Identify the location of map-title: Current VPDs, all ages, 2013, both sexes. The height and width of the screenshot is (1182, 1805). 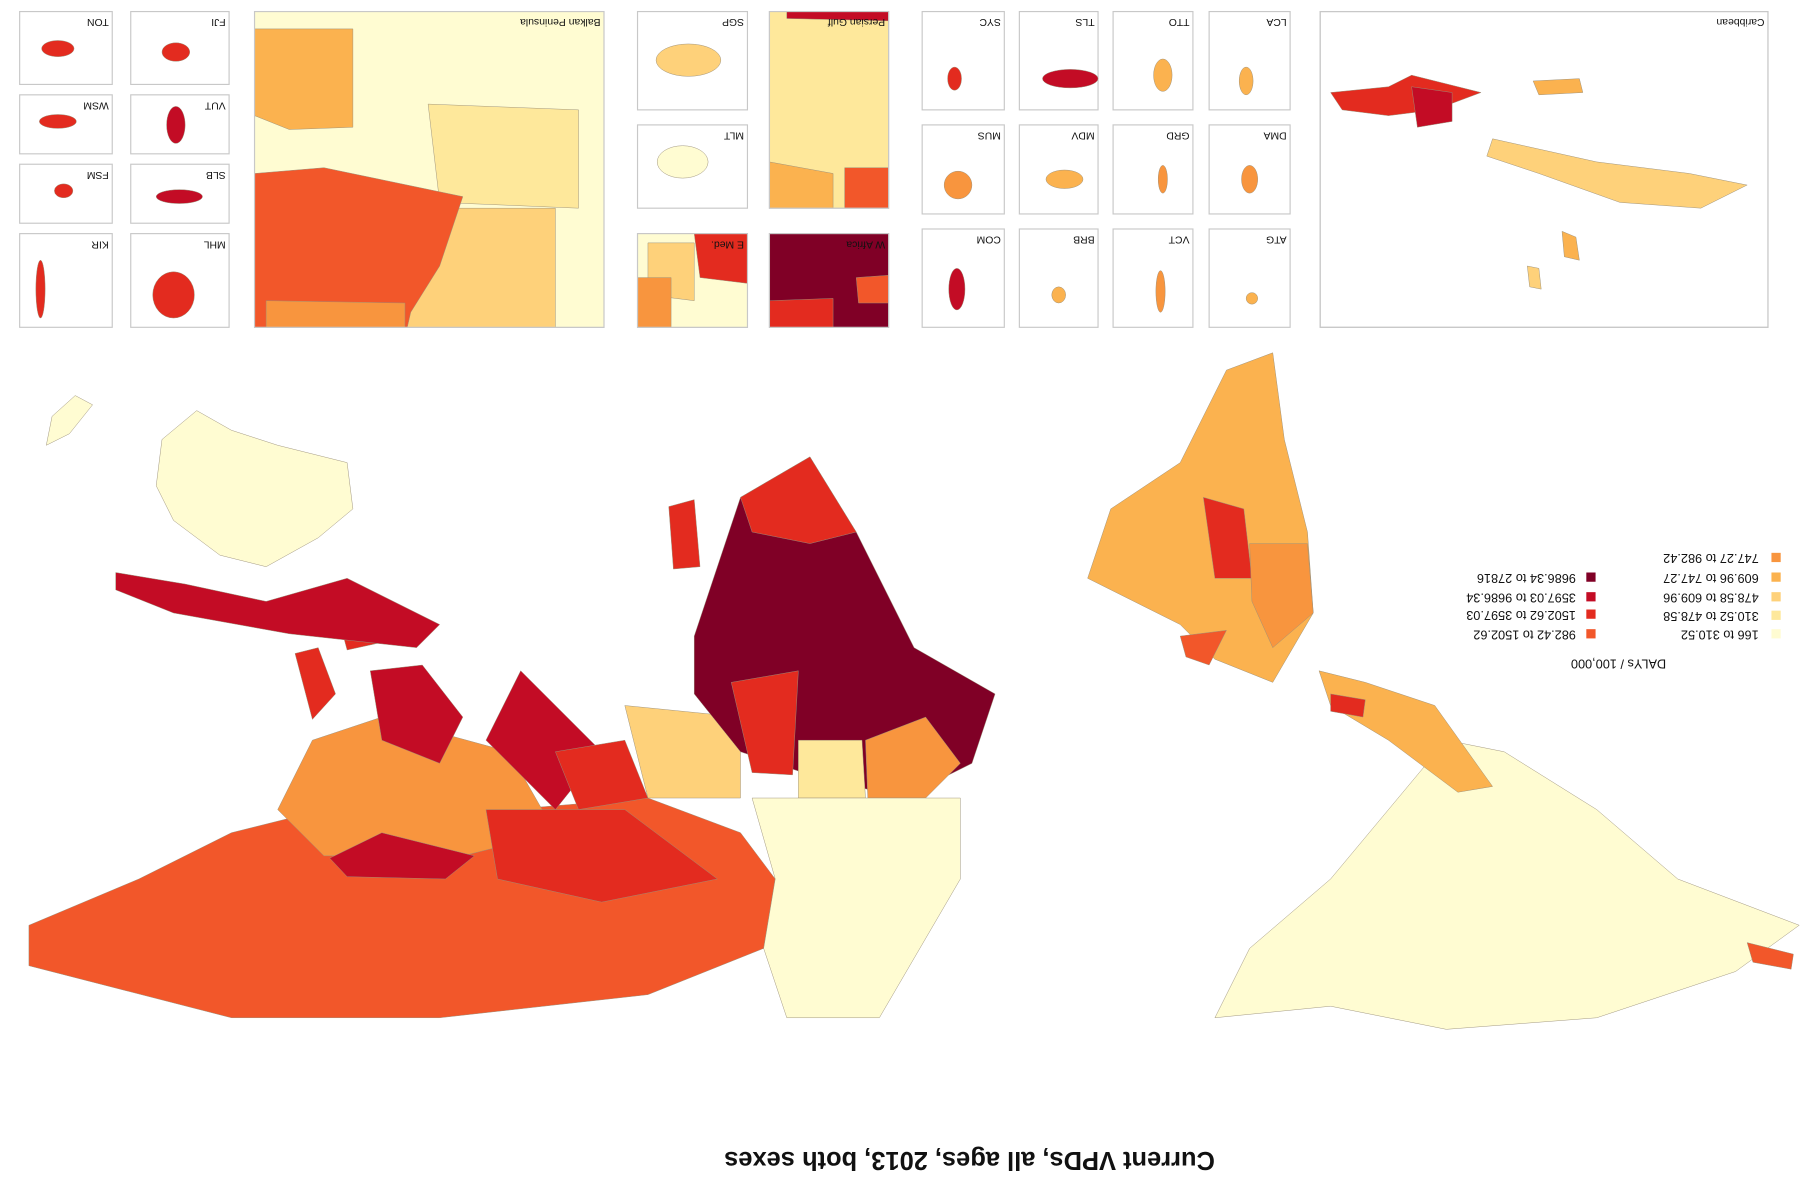
(969, 1160).